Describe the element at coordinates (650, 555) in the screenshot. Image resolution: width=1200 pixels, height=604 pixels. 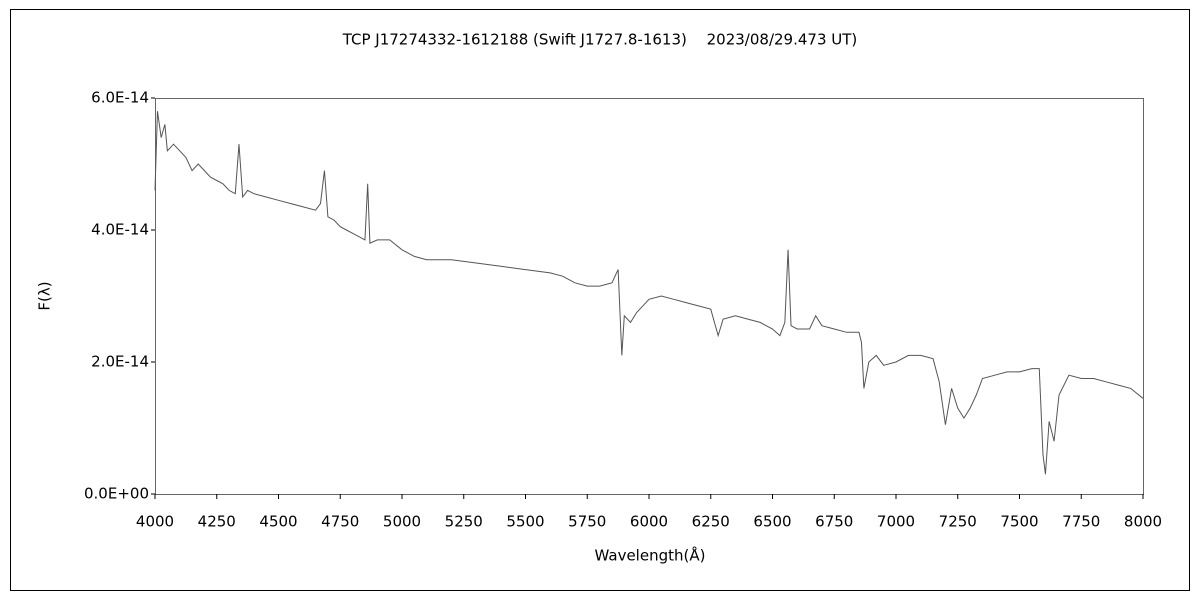
I see `x-axis-label: Wavelength(Å)` at that location.